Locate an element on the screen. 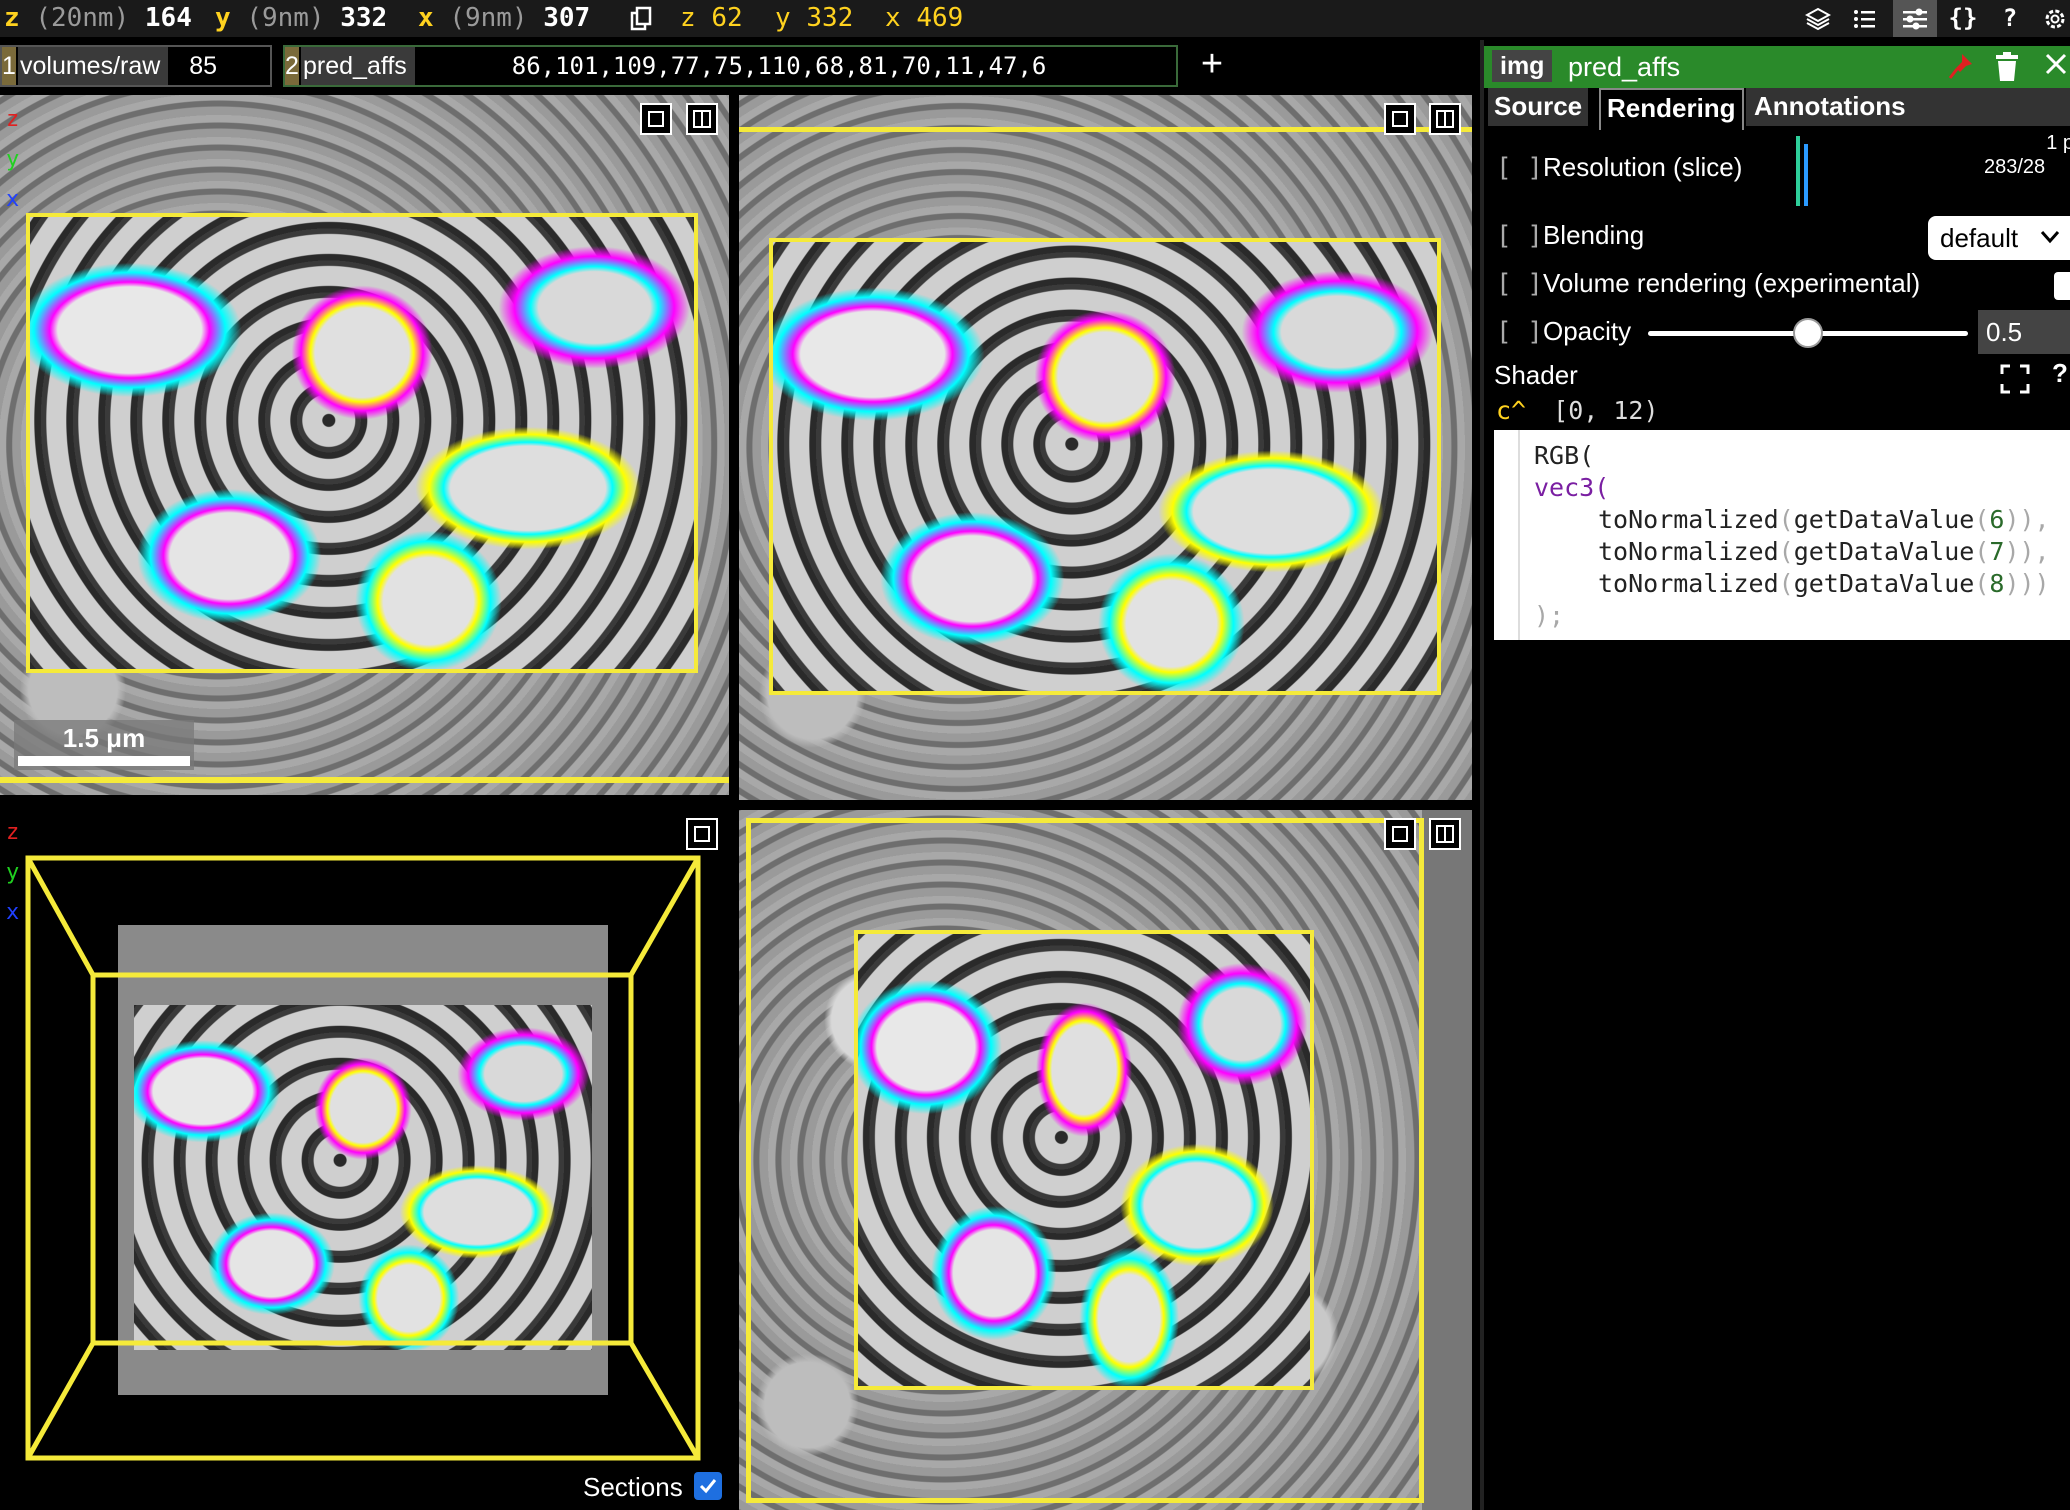 Image resolution: width=2070 pixels, height=1510 pixels. volume-label: Volume rendering (experimental) is located at coordinates (1731, 283).